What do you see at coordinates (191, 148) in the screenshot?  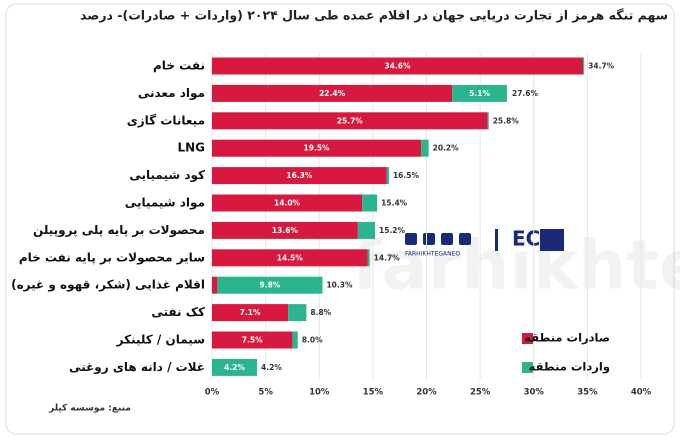 I see `category-label: LNG` at bounding box center [191, 148].